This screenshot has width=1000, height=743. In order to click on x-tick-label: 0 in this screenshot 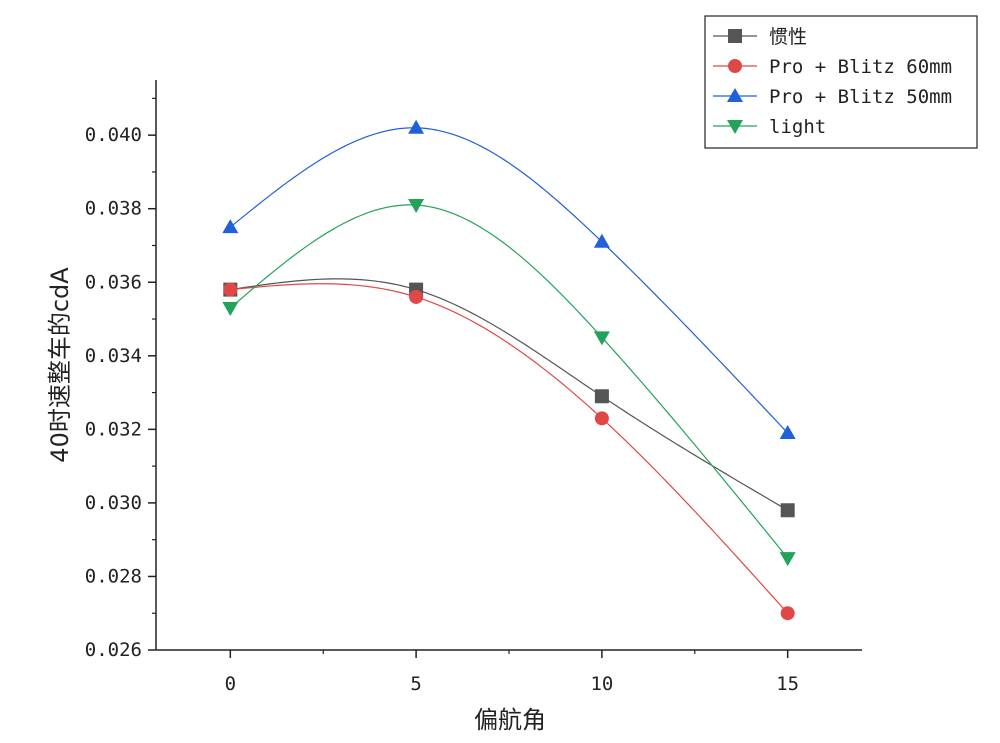, I will do `click(230, 684)`.